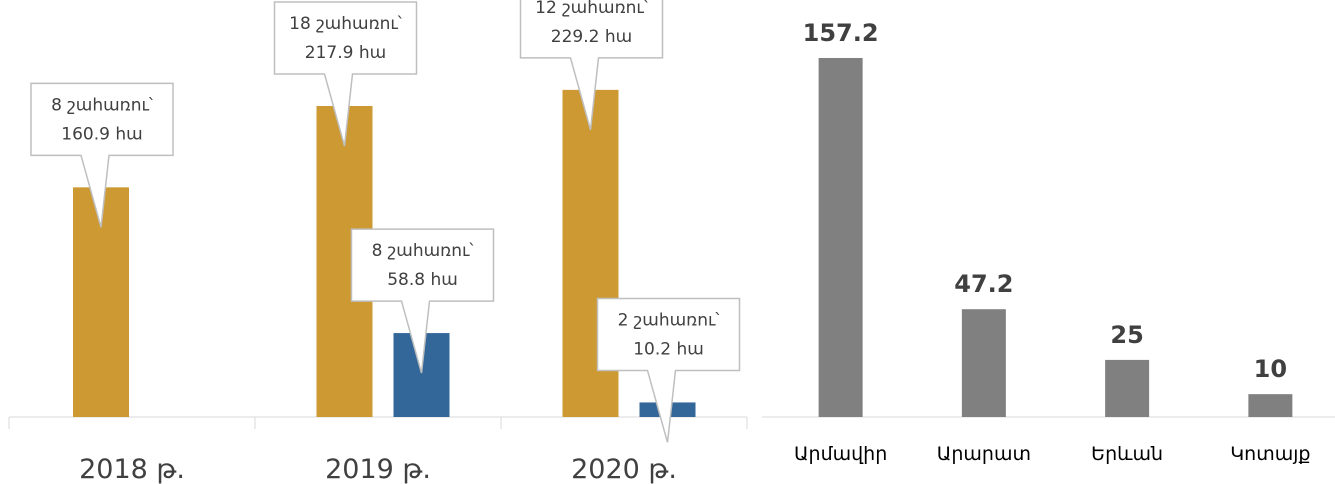 The height and width of the screenshot is (484, 1335). What do you see at coordinates (841, 33) in the screenshot?
I see `data-label: 157.2` at bounding box center [841, 33].